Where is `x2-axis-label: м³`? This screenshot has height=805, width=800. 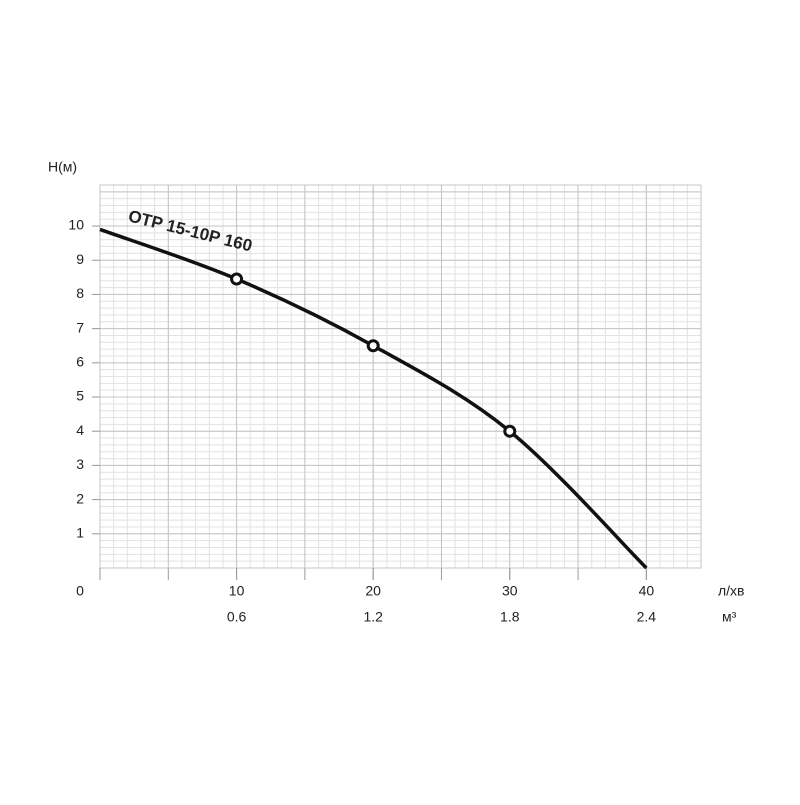
x2-axis-label: м³ is located at coordinates (729, 617).